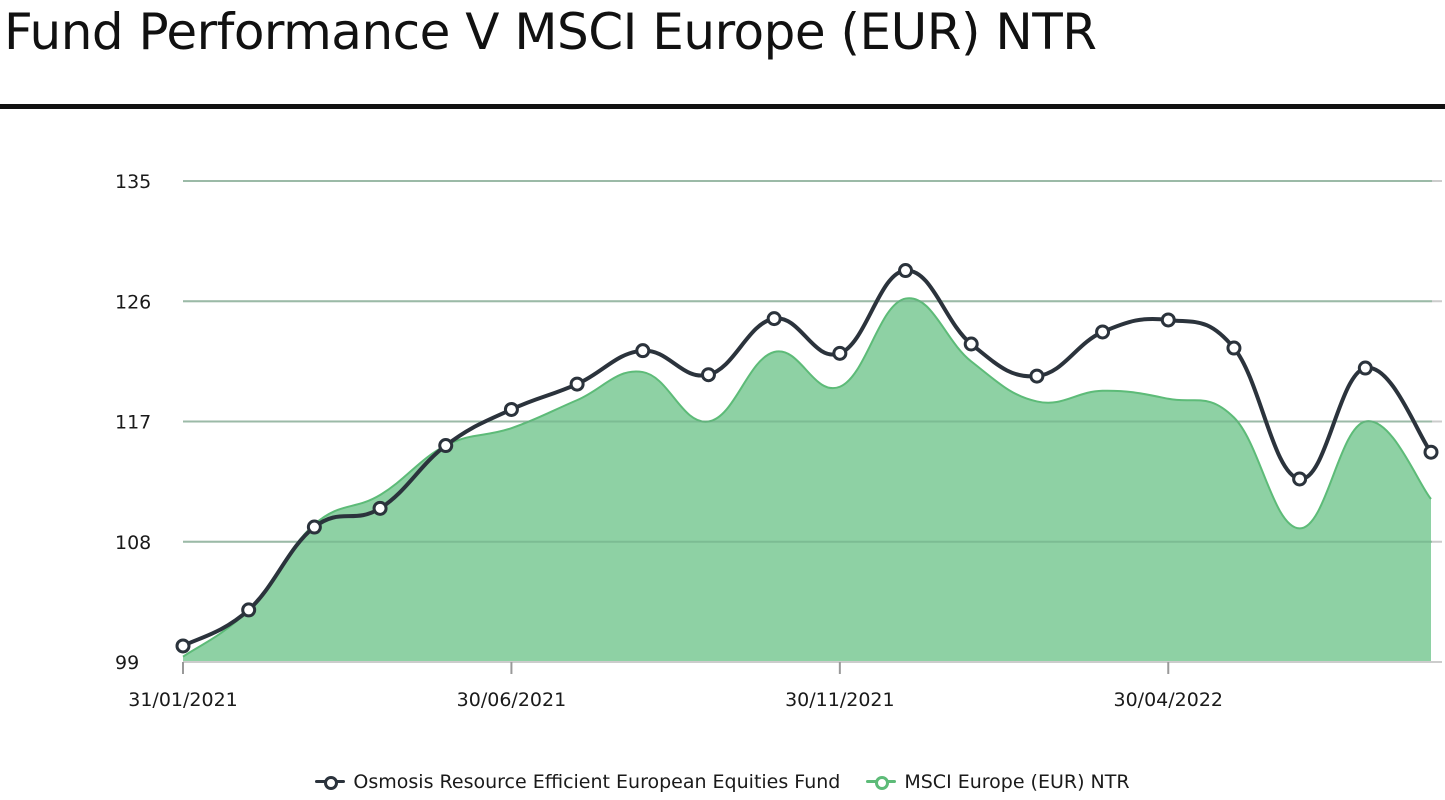 This screenshot has height=800, width=1445. I want to click on y-tick-label: 126, so click(133, 302).